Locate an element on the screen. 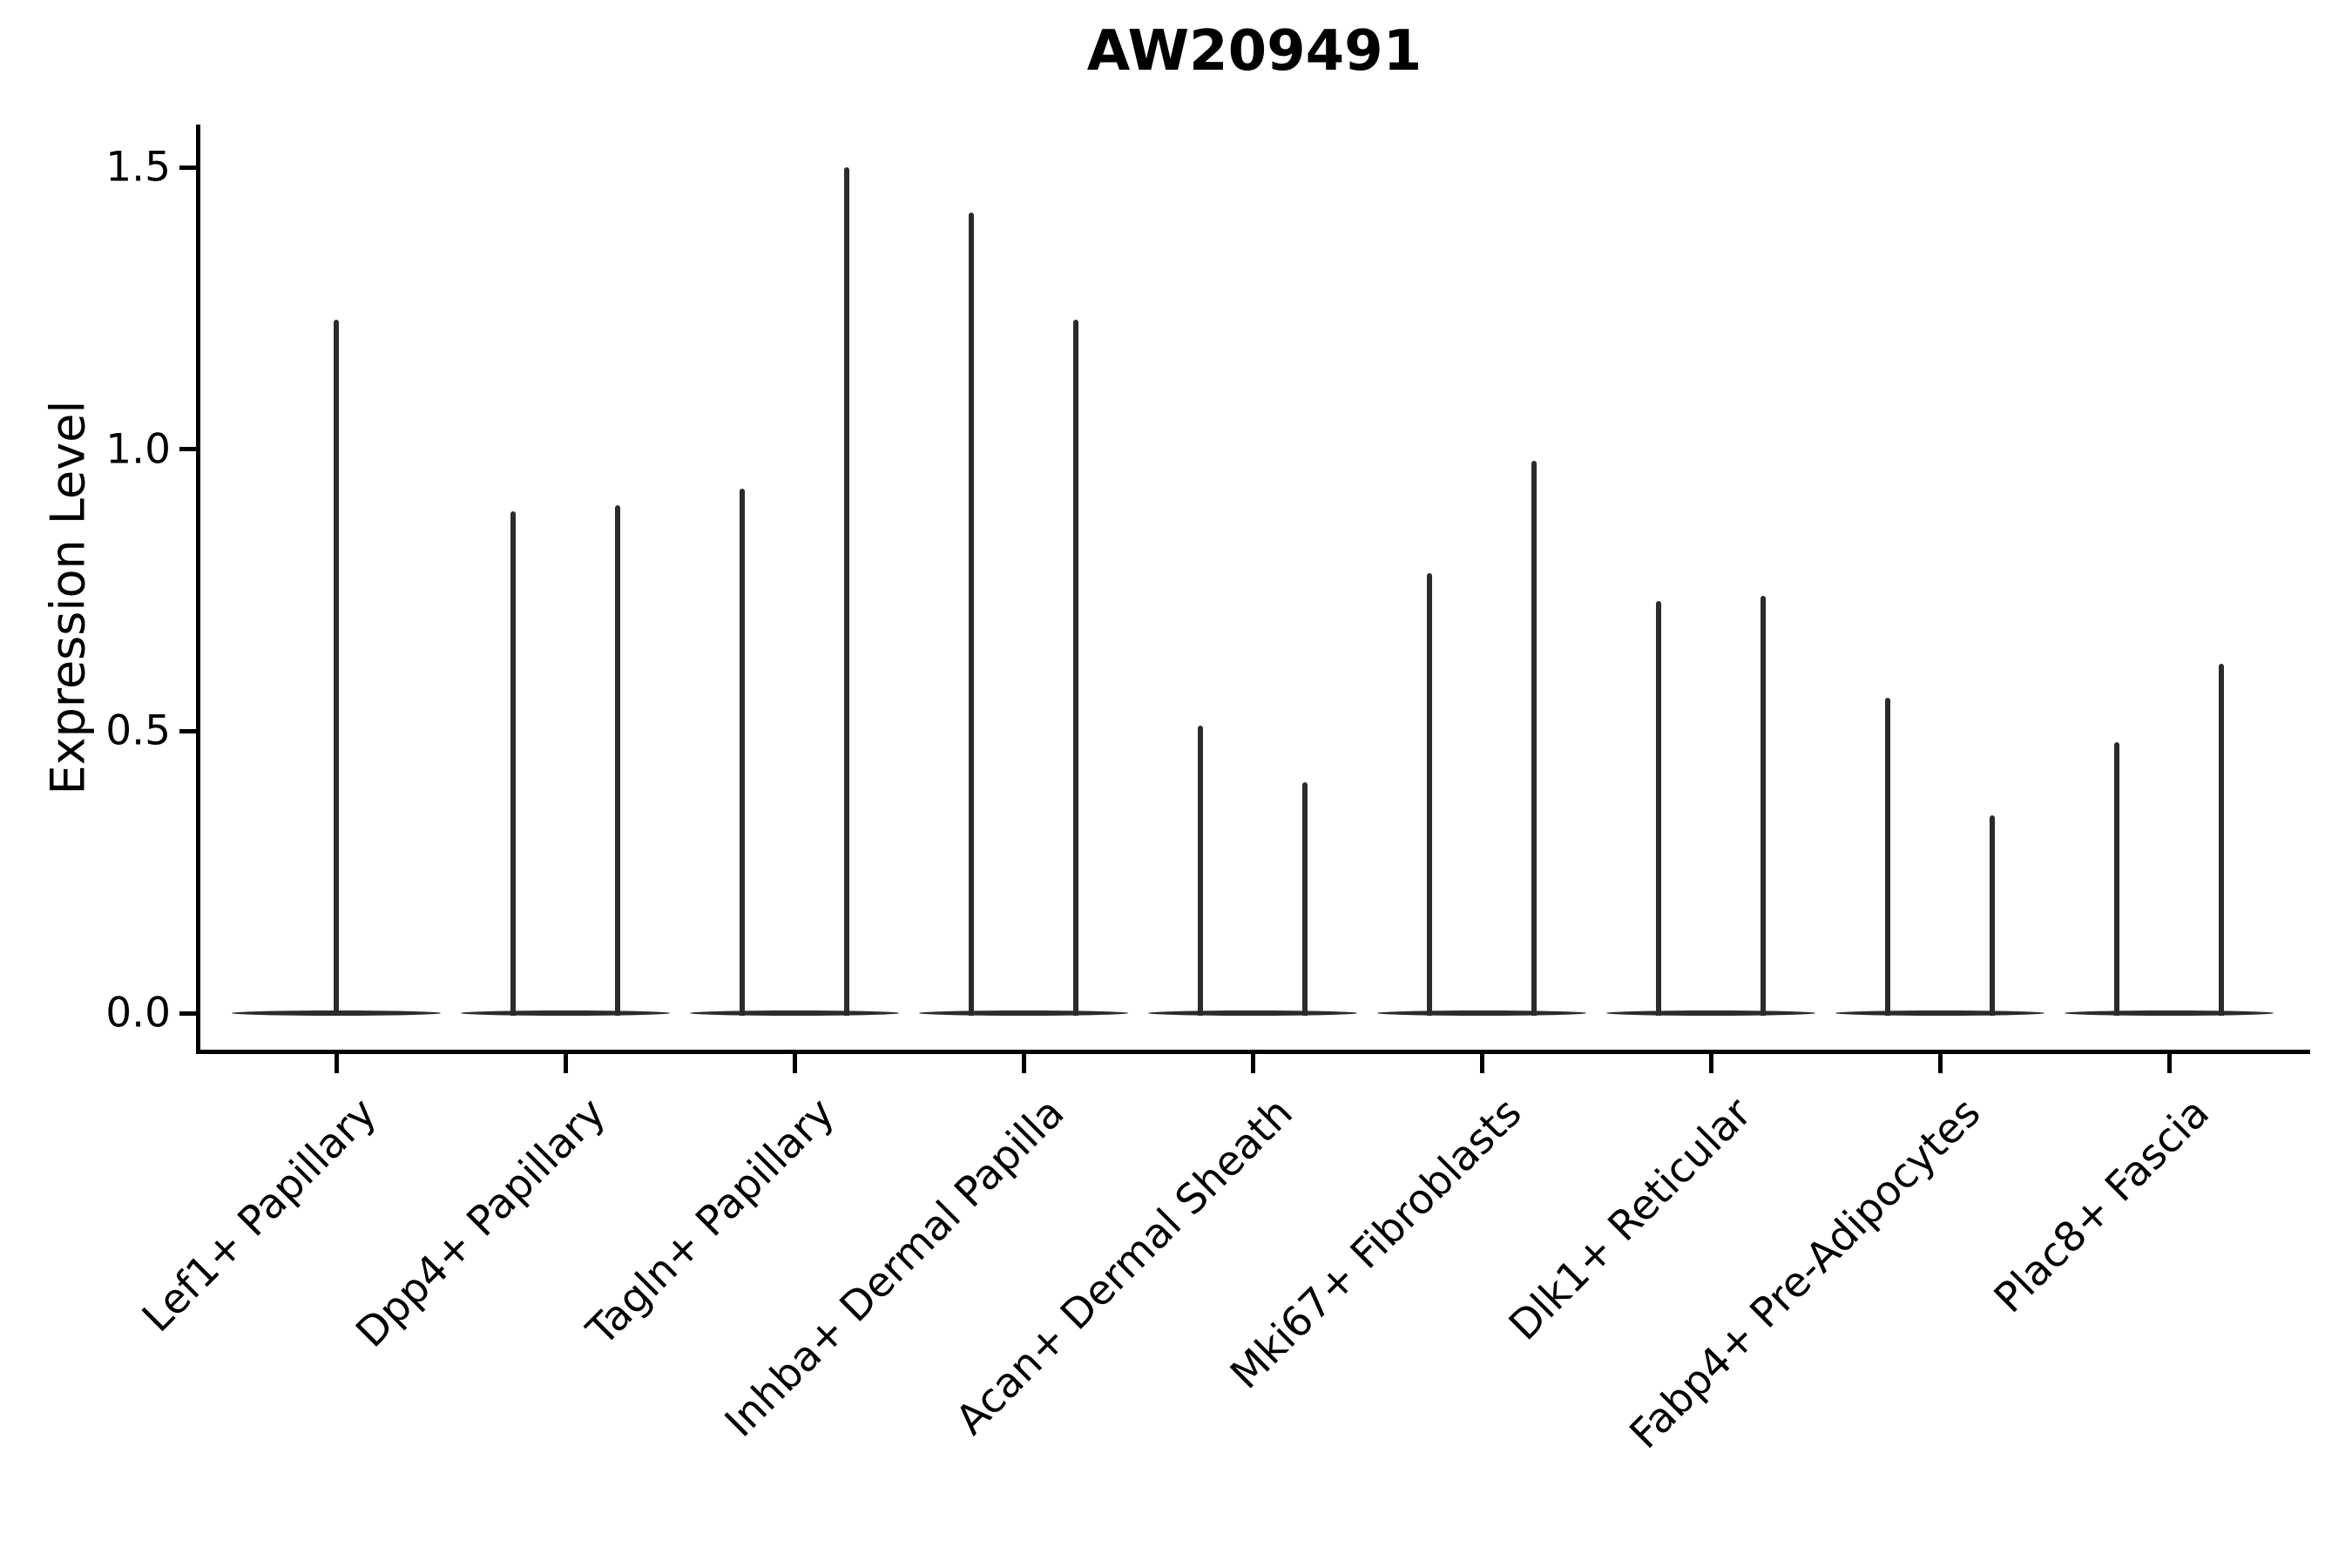 This screenshot has height=1568, width=2352. x-tick-label: Tagln+ Papillary is located at coordinates (711, 1222).